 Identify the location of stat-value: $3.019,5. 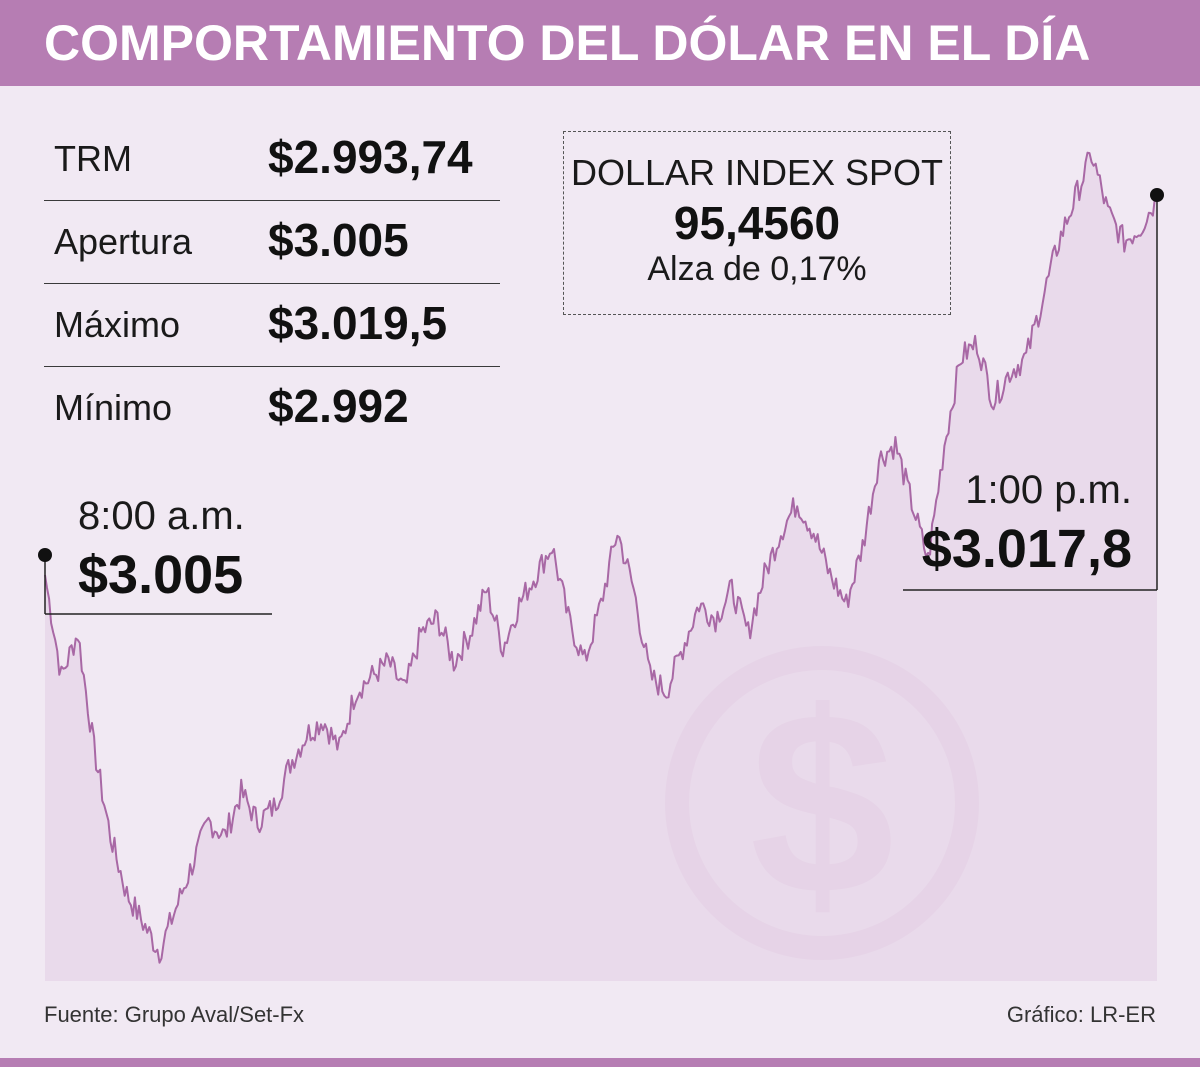
(358, 323).